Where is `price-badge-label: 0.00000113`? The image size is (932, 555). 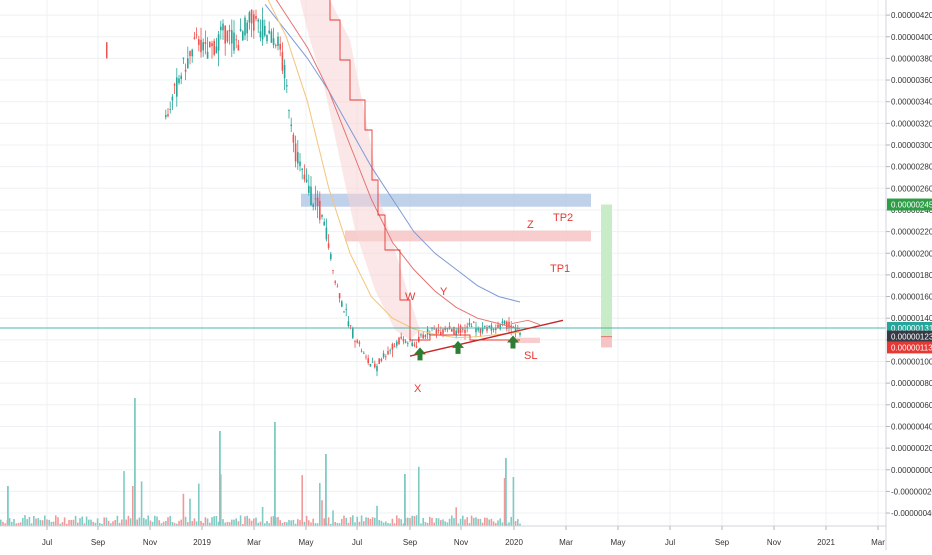 price-badge-label: 0.00000113 is located at coordinates (911, 347).